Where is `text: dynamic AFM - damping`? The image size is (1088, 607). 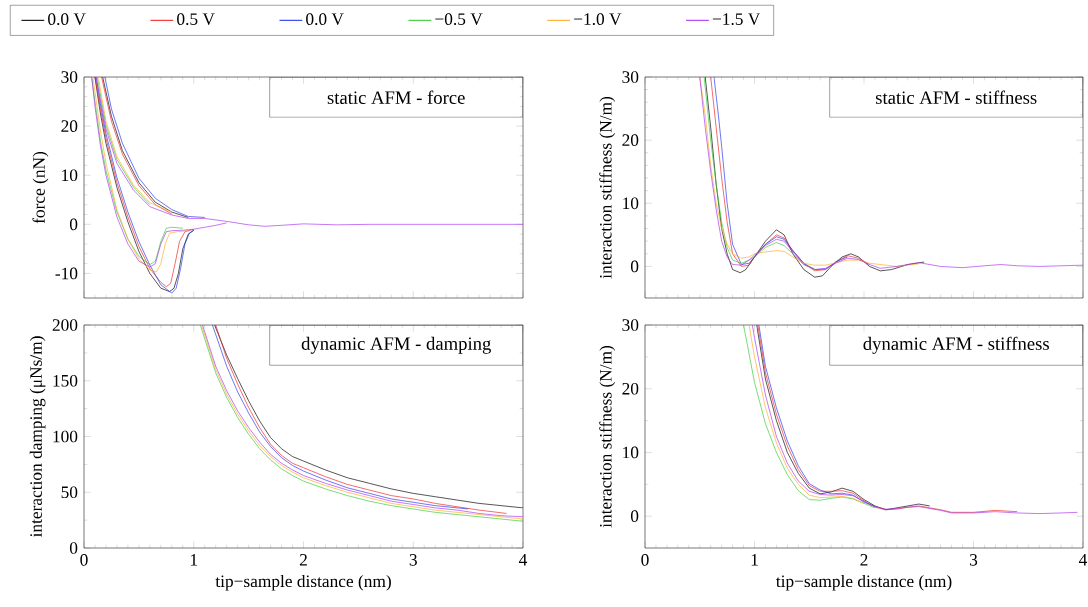 text: dynamic AFM - damping is located at coordinates (396, 345).